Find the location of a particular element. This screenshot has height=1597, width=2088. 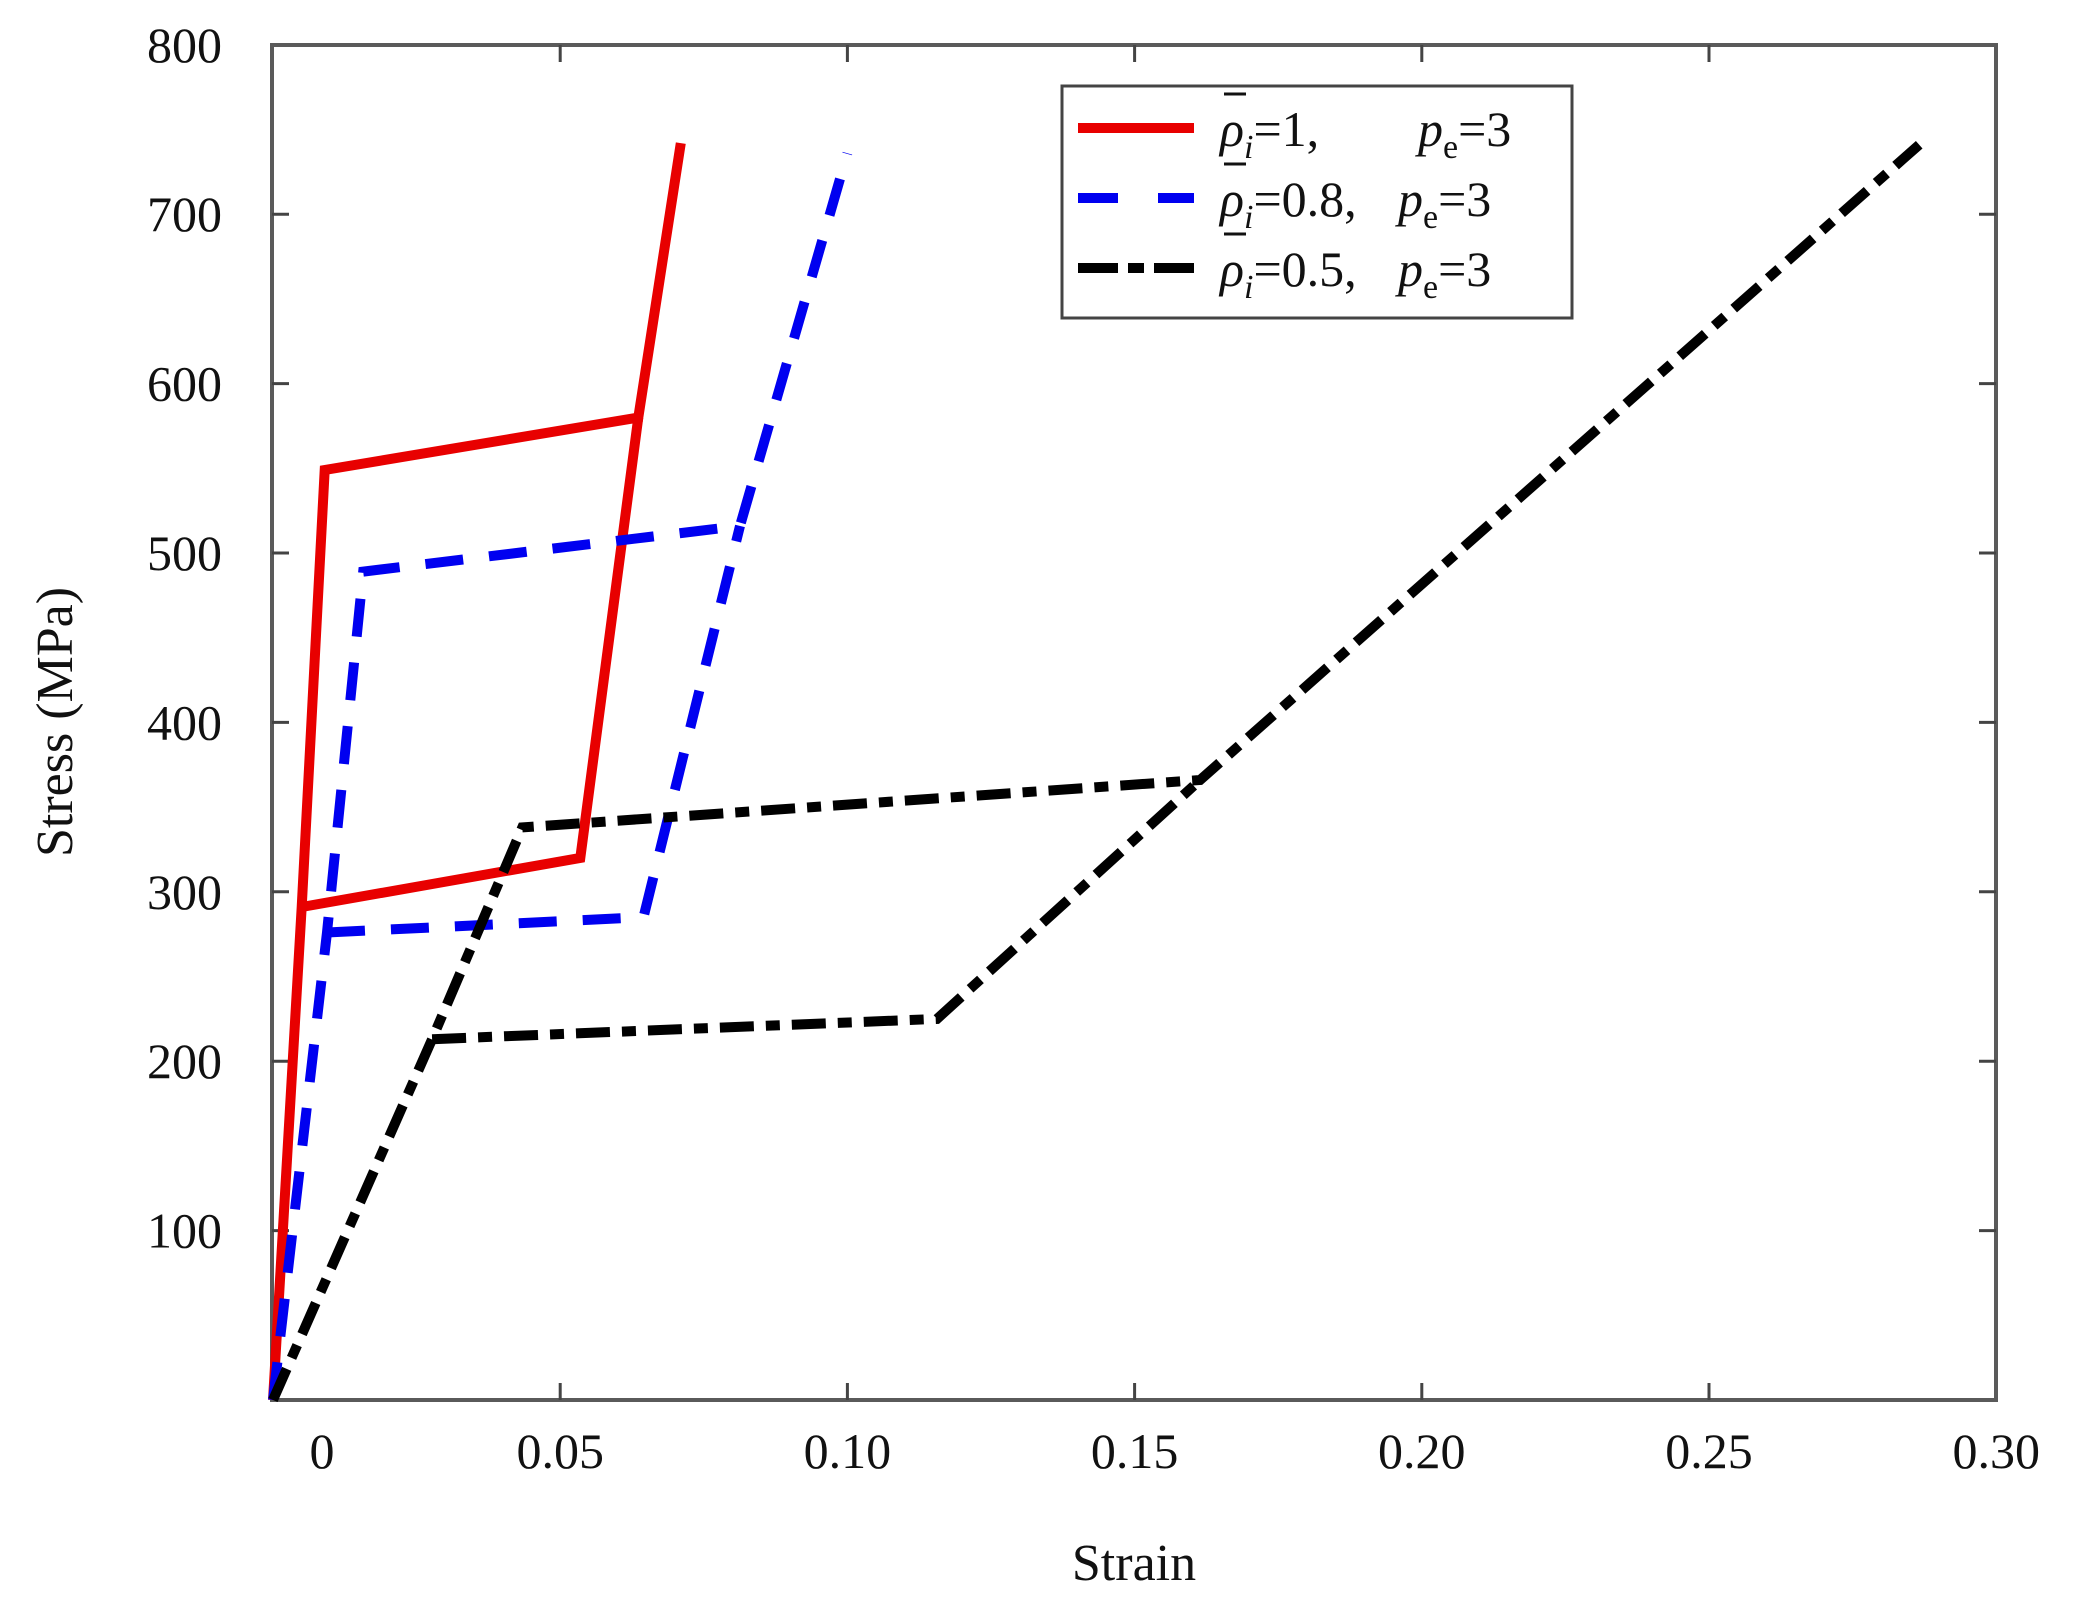

y-tick-label: 700 is located at coordinates (184, 214).